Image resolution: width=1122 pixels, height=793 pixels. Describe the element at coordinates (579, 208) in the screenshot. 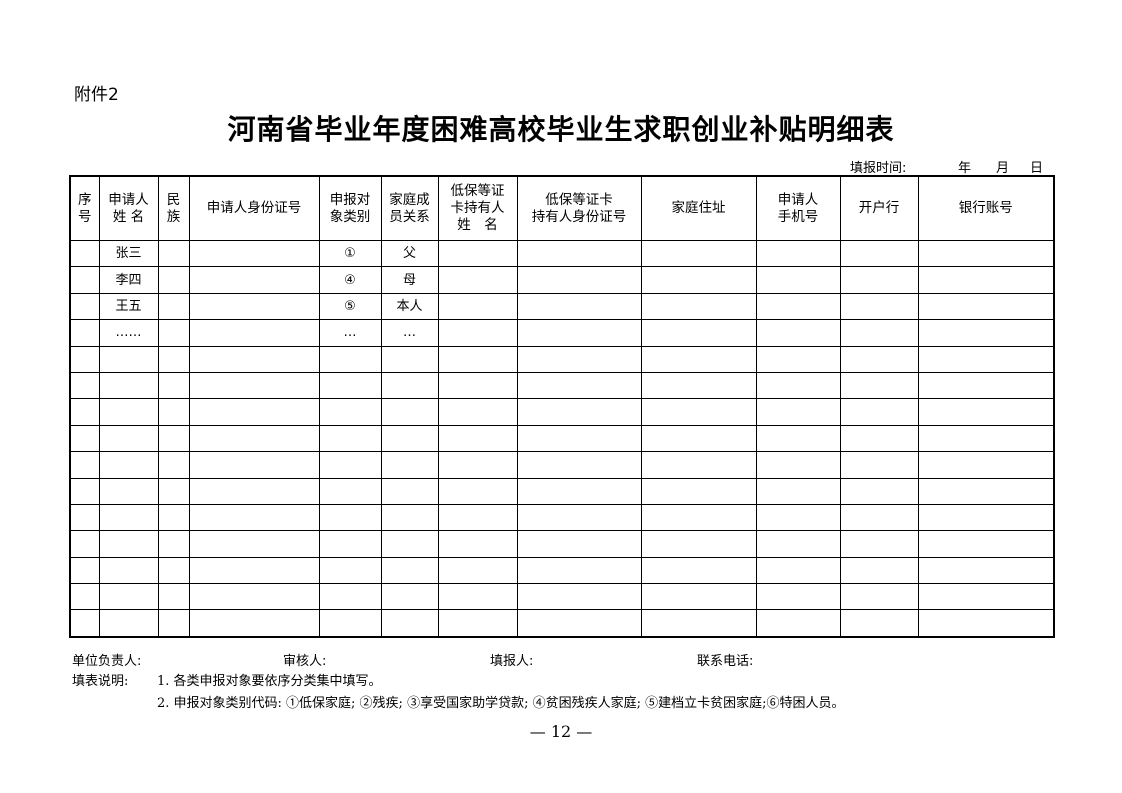

I see `column-header: 低保等证卡 持有人身份证号` at that location.